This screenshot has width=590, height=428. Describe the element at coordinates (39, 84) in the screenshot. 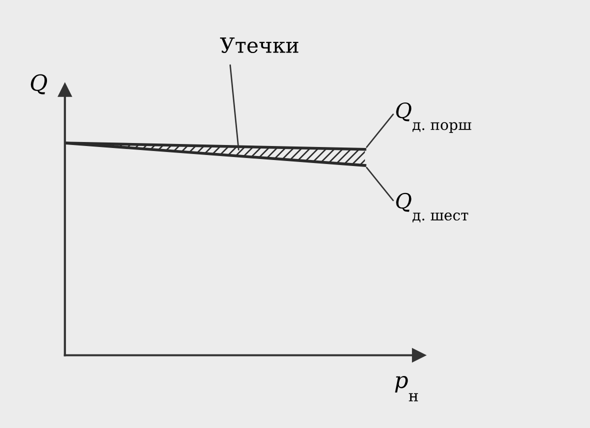

I see `y-axis-title: Q` at that location.